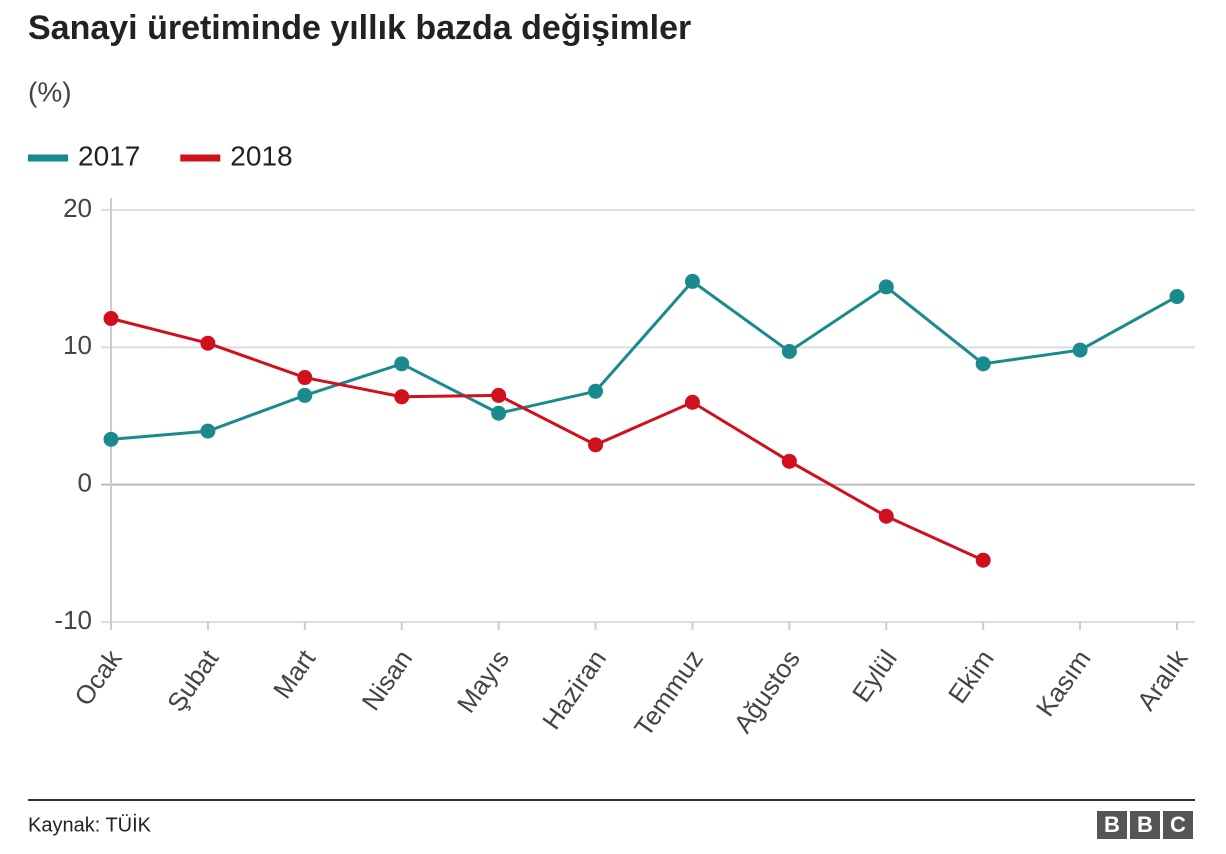 The image size is (1226, 854). I want to click on x-tick-label: Ekim, so click(971, 676).